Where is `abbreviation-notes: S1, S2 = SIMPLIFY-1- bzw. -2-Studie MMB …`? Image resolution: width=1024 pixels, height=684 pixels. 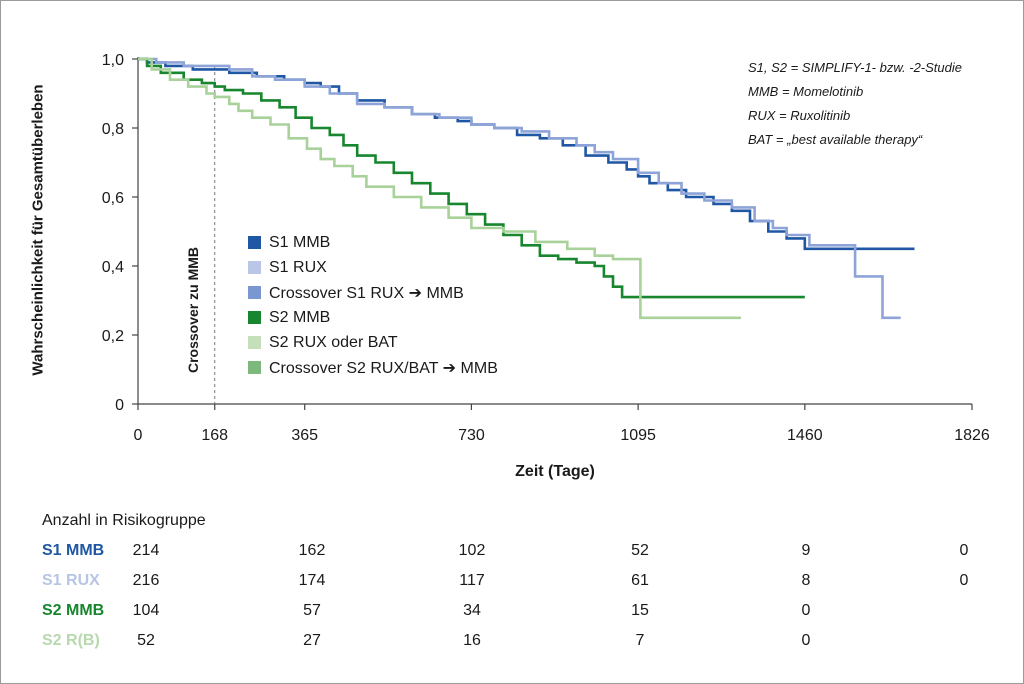
abbreviation-notes: S1, S2 = SIMPLIFY-1- bzw. -2-Studie MMB … is located at coordinates (855, 104).